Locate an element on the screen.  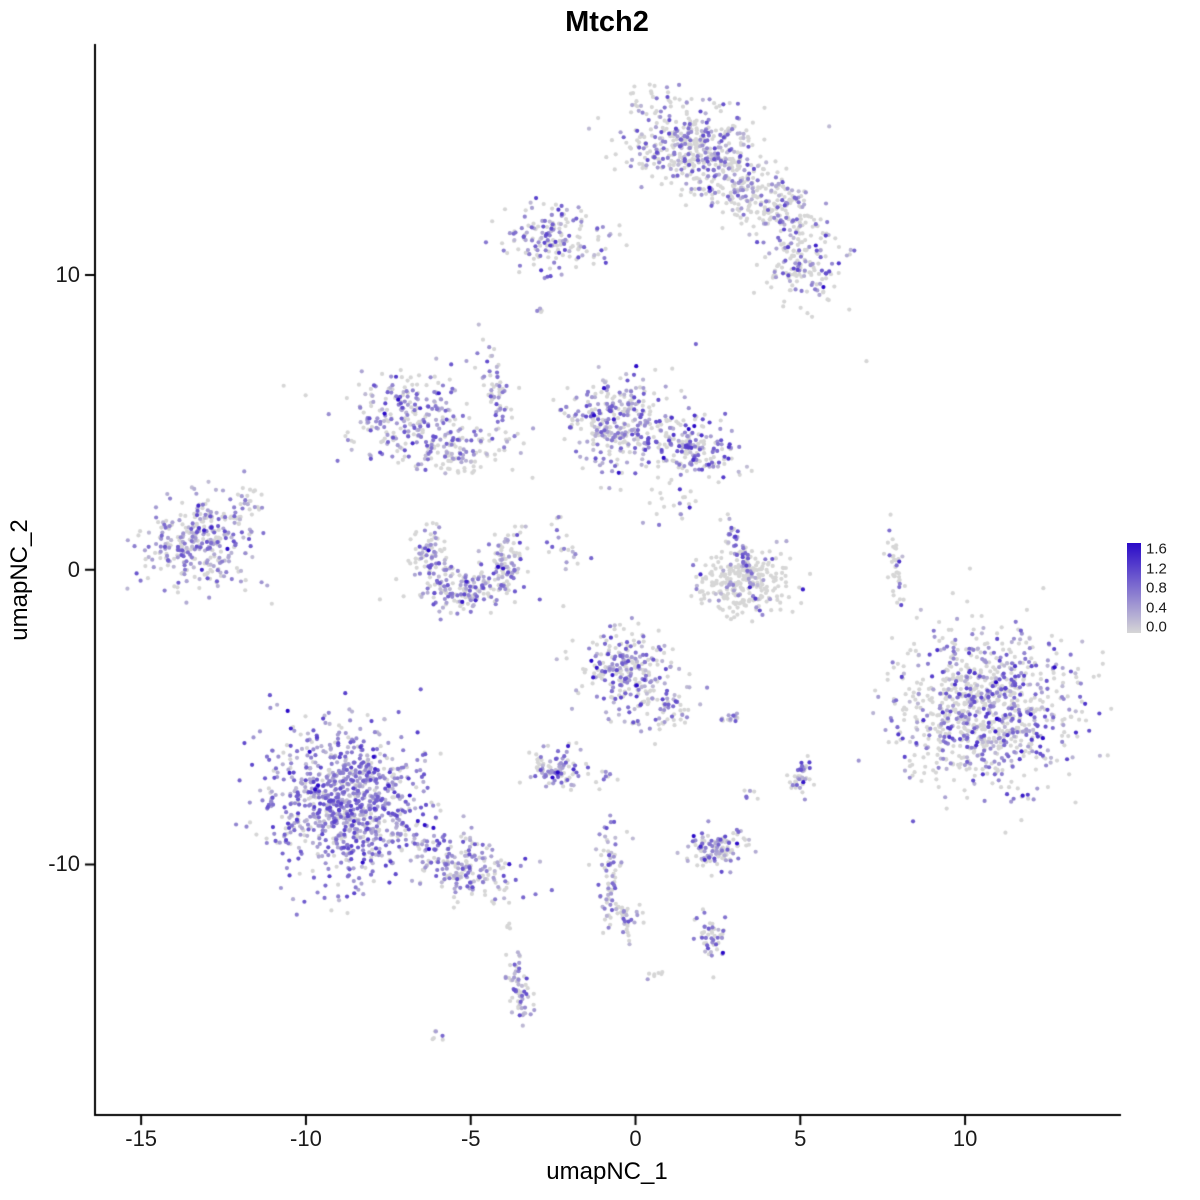
y-tick-label: 10 is located at coordinates (67, 274).